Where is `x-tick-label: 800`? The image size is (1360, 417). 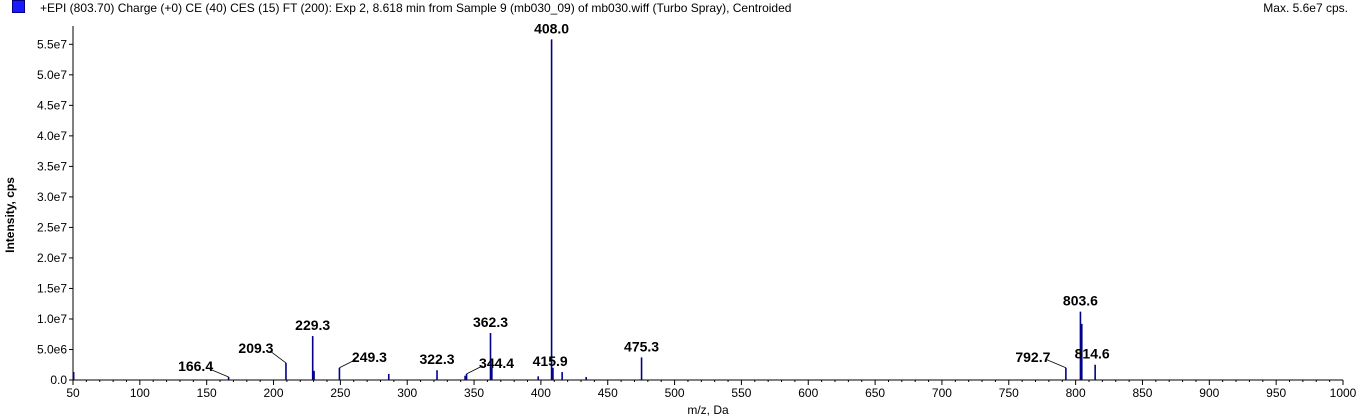 x-tick-label: 800 is located at coordinates (1076, 393).